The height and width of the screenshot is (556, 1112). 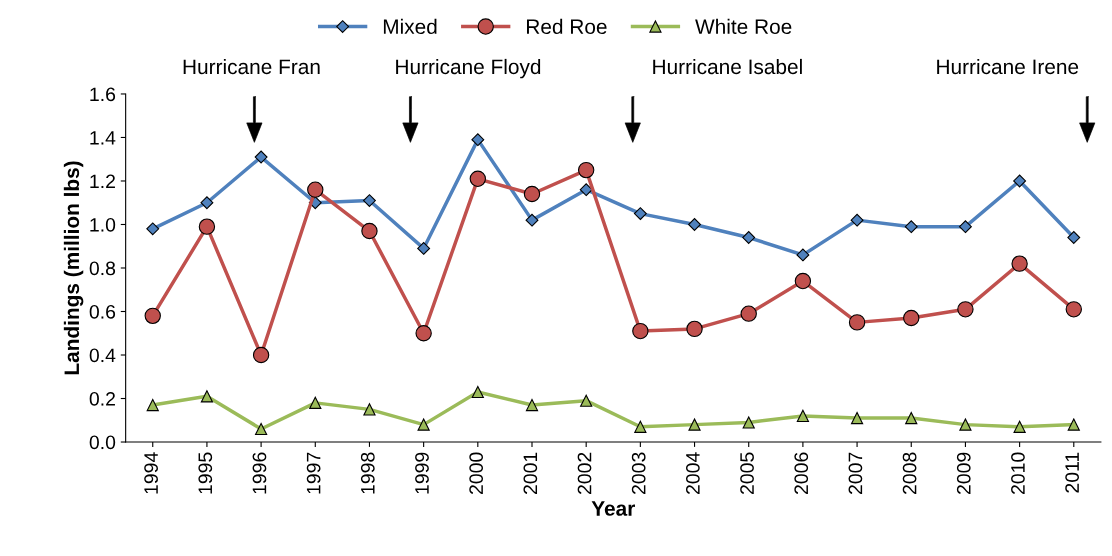 I want to click on x-tick-label: 2011, so click(x=1072, y=472).